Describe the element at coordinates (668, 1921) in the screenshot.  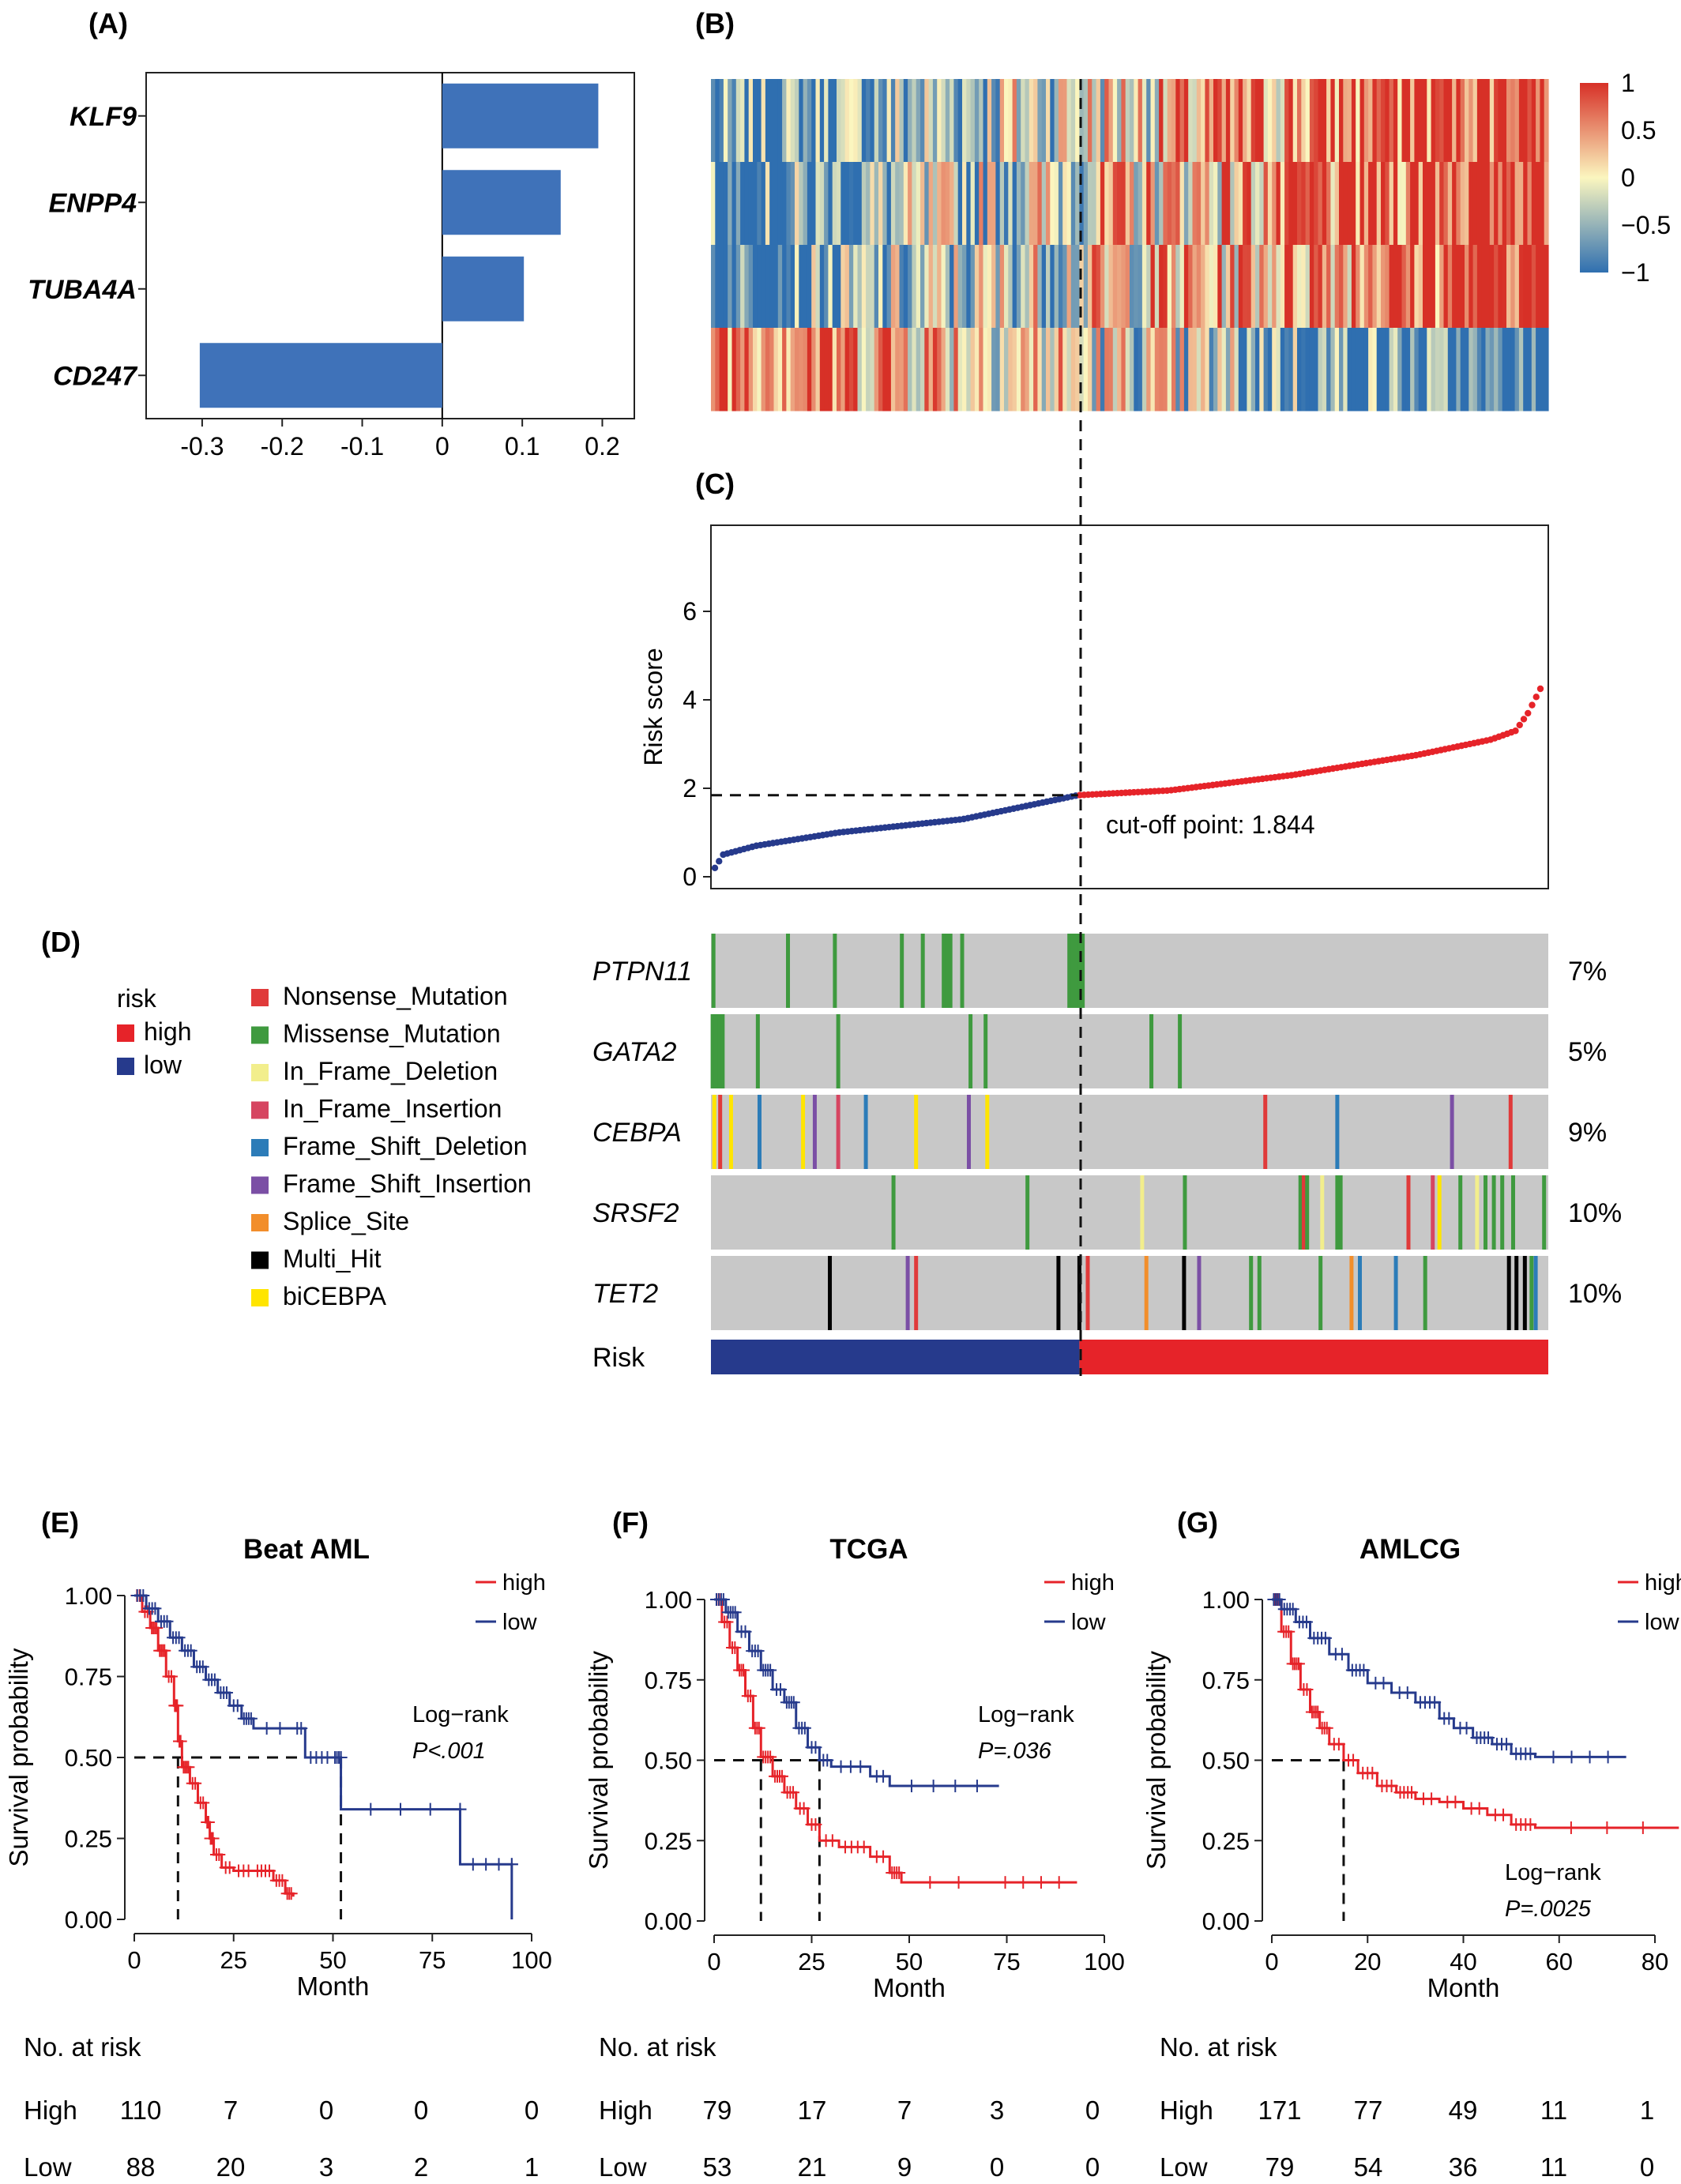
I see `y-tick-label: 0.00` at that location.